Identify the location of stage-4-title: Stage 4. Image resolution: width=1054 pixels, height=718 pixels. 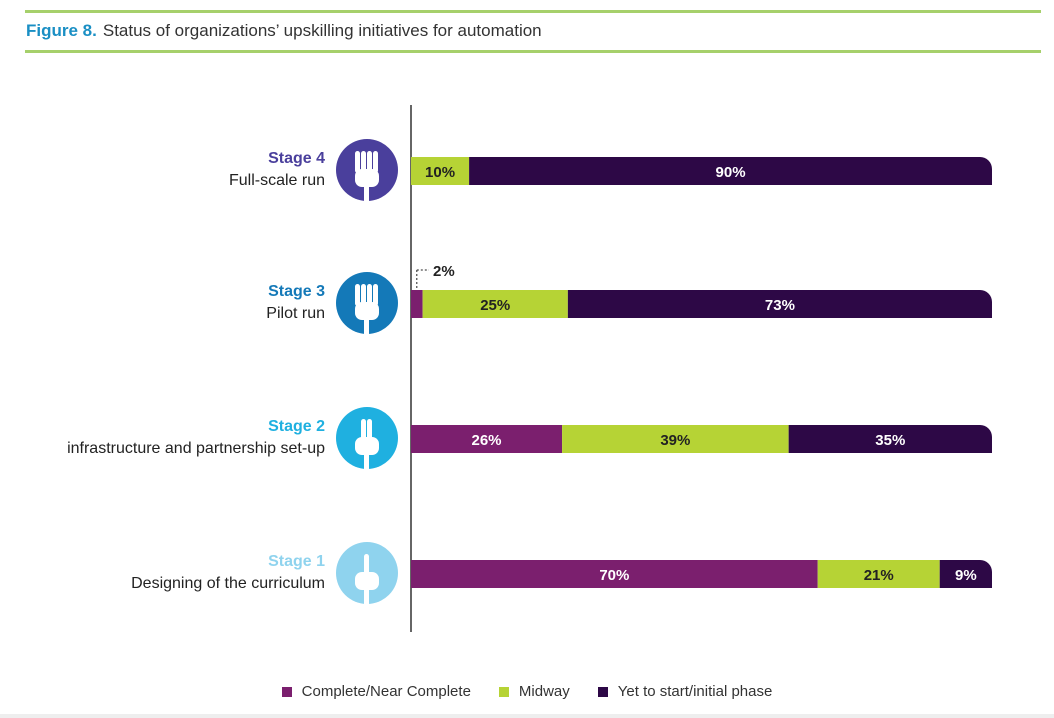
(296, 158).